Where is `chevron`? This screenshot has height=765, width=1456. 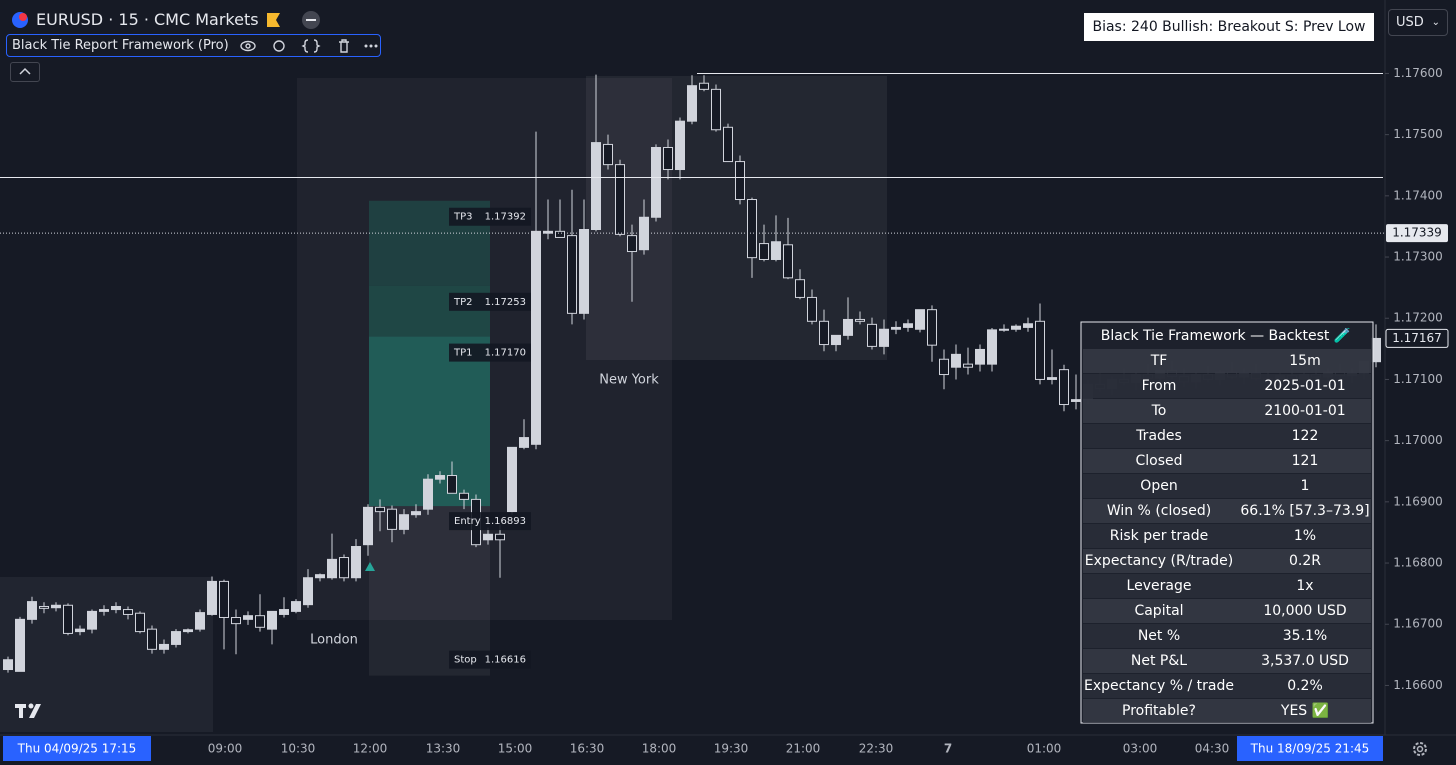
chevron is located at coordinates (25, 71).